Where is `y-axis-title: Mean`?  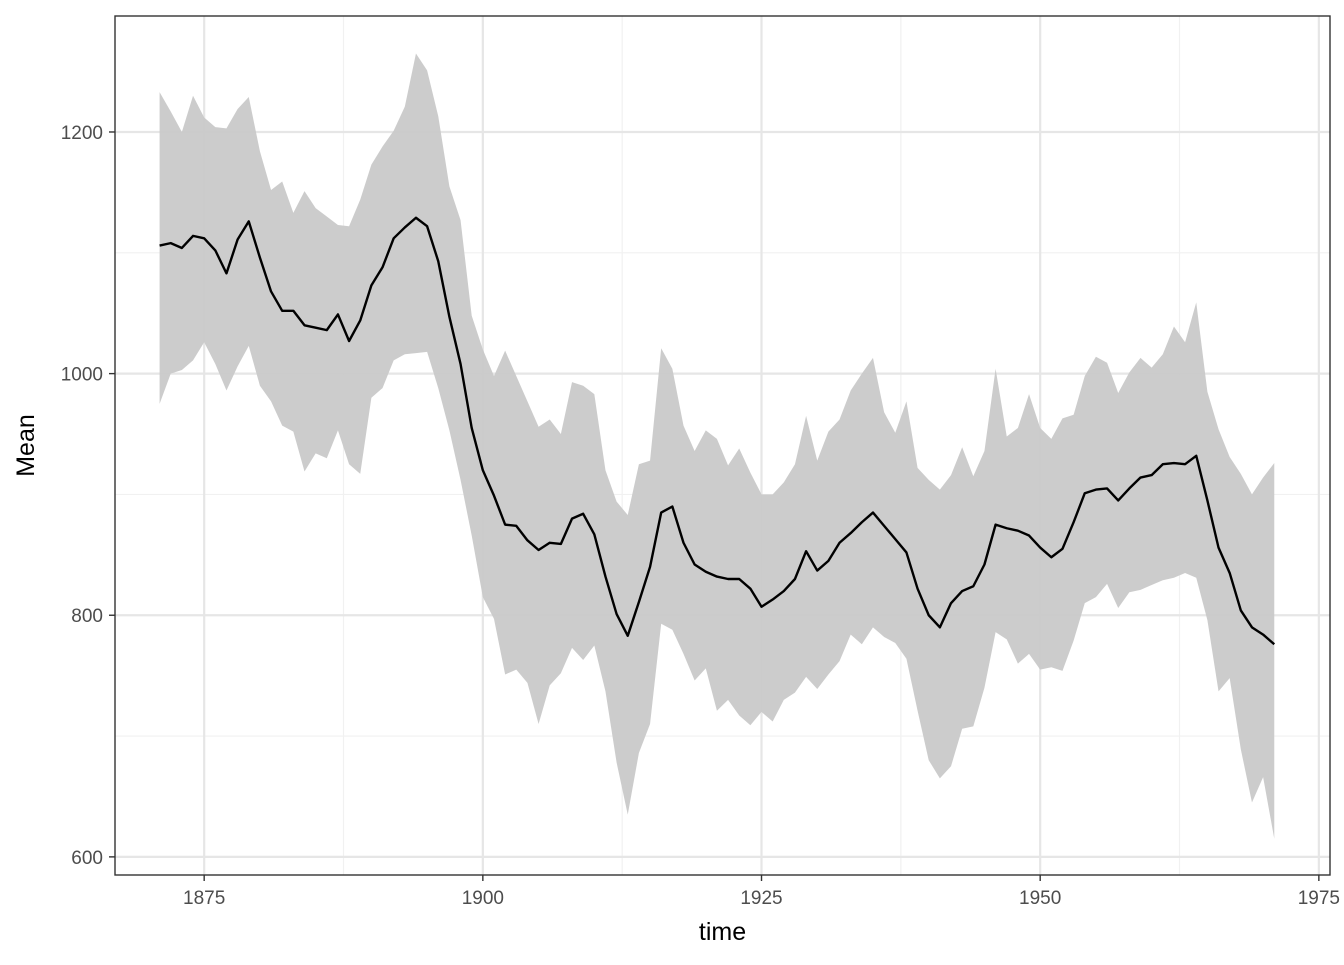 y-axis-title: Mean is located at coordinates (26, 445).